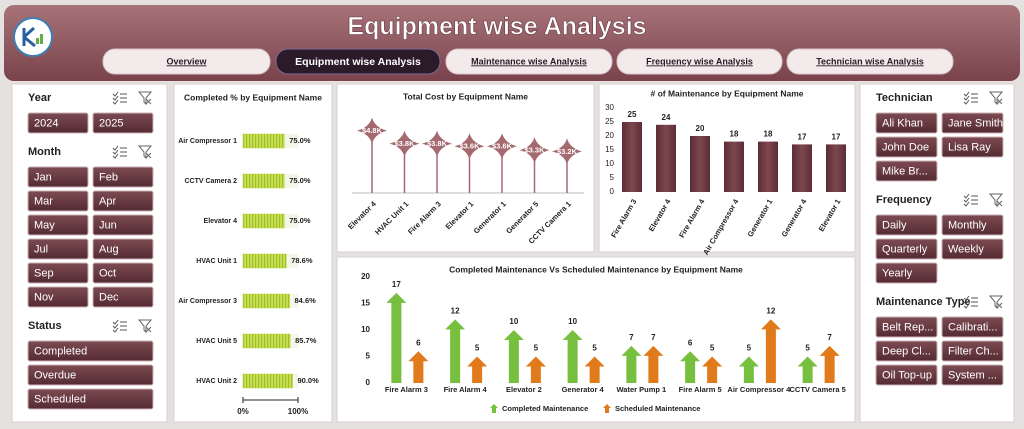 Image resolution: width=1024 pixels, height=429 pixels. Describe the element at coordinates (966, 249) in the screenshot. I see `slicer-button-label: Weekly` at that location.